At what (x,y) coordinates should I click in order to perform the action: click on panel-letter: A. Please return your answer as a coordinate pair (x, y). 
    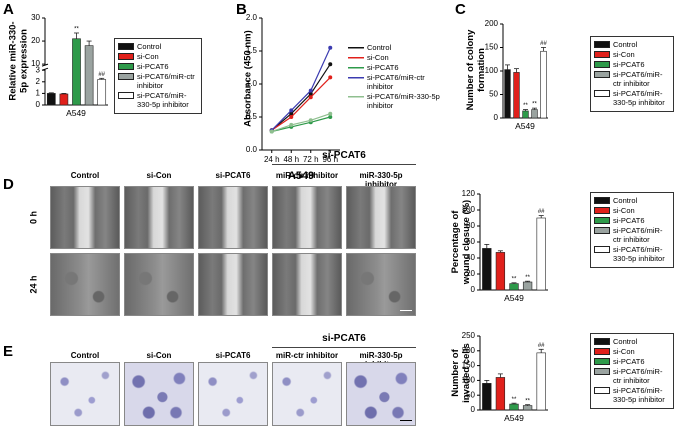
    Looking at the image, I should click on (8, 9).